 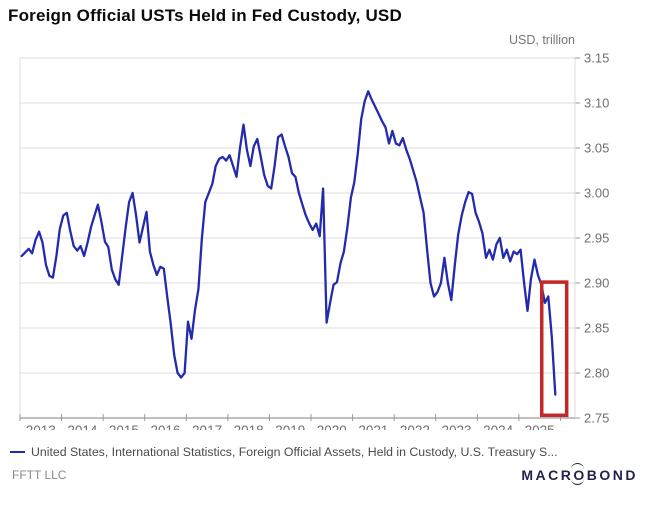 What do you see at coordinates (498, 426) in the screenshot?
I see `x-axis-year-label: 2024` at bounding box center [498, 426].